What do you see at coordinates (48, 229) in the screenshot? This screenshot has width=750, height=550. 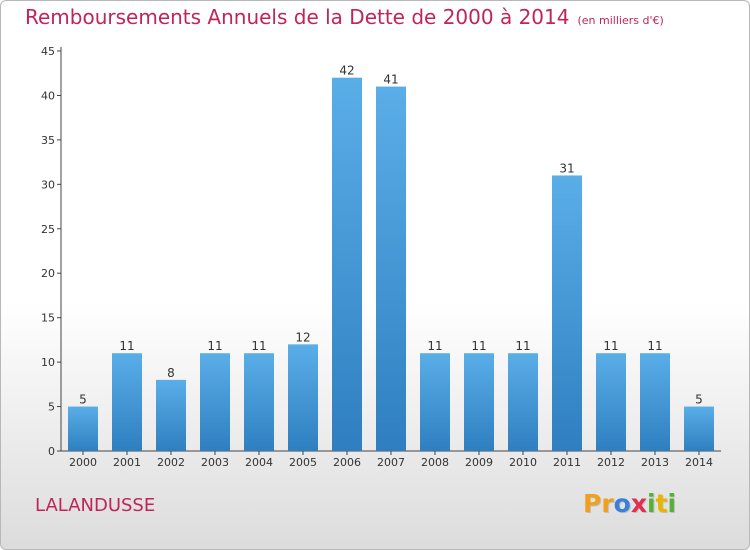 I see `y-tick-label: 25` at bounding box center [48, 229].